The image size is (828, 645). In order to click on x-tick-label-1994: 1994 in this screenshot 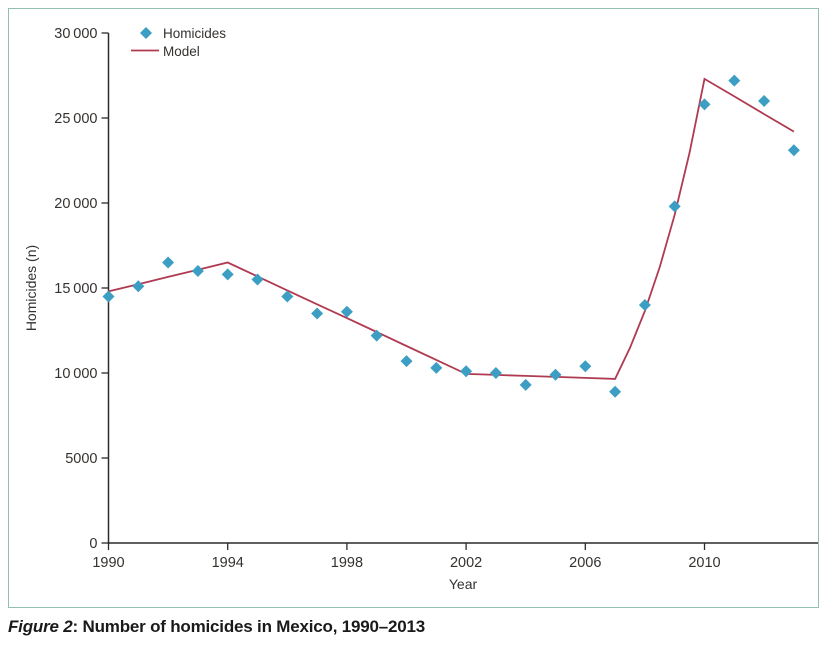, I will do `click(228, 563)`.